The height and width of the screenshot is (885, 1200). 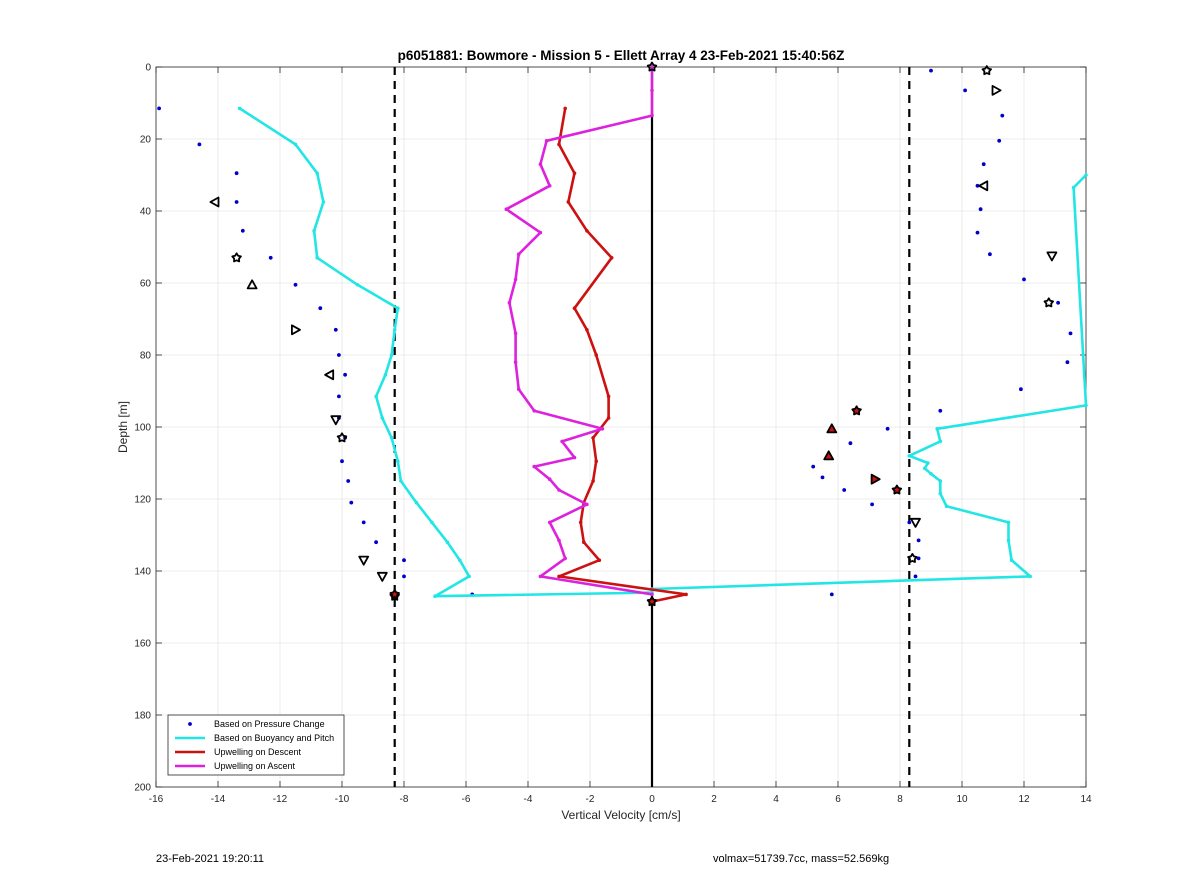 I want to click on x-tick-label: 0, so click(x=652, y=799).